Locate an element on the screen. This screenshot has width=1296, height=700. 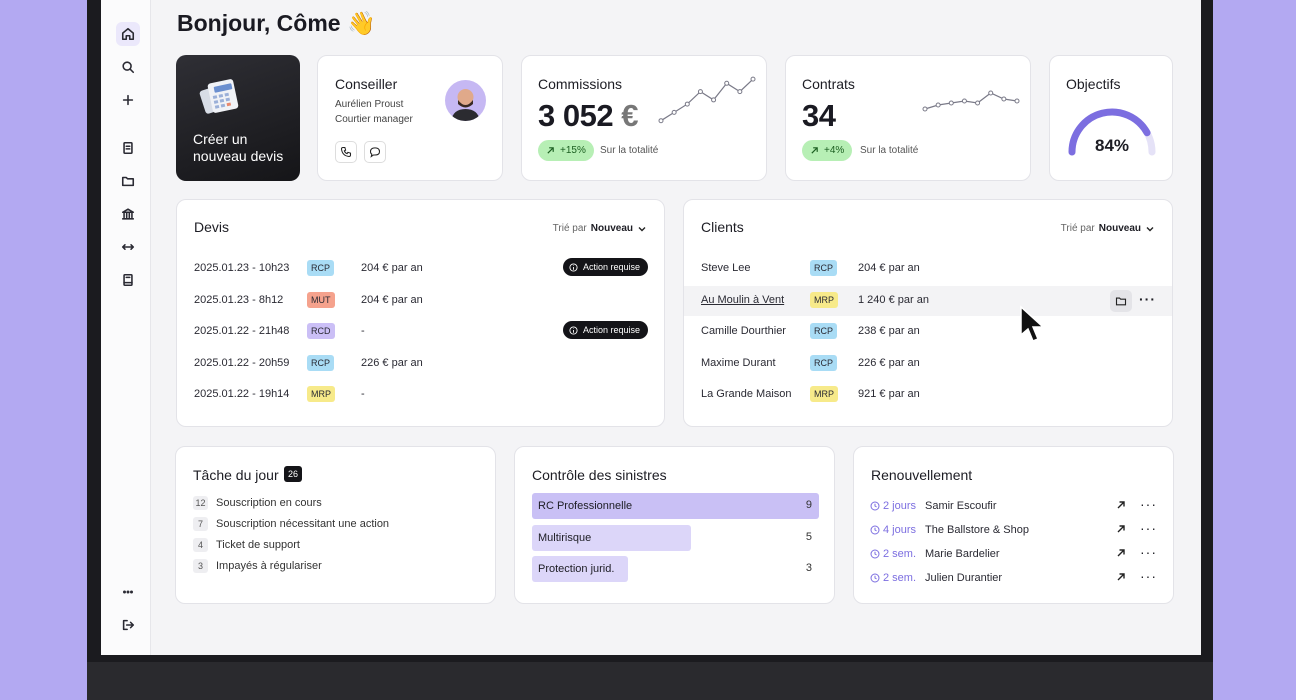
commissions-change: +15% is located at coordinates (573, 150).